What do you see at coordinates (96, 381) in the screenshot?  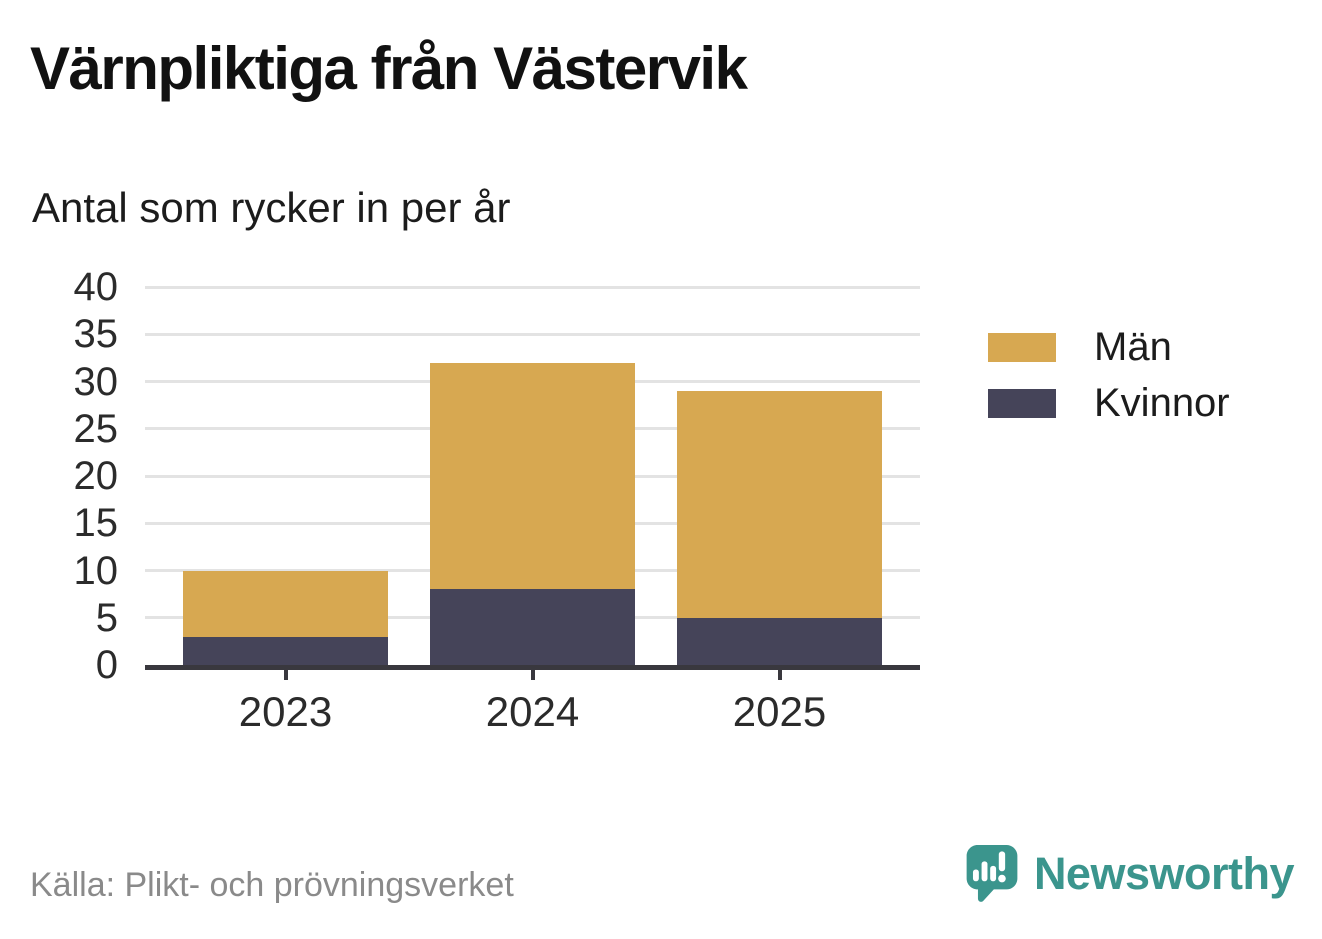 I see `y-tick-label-30: 30` at bounding box center [96, 381].